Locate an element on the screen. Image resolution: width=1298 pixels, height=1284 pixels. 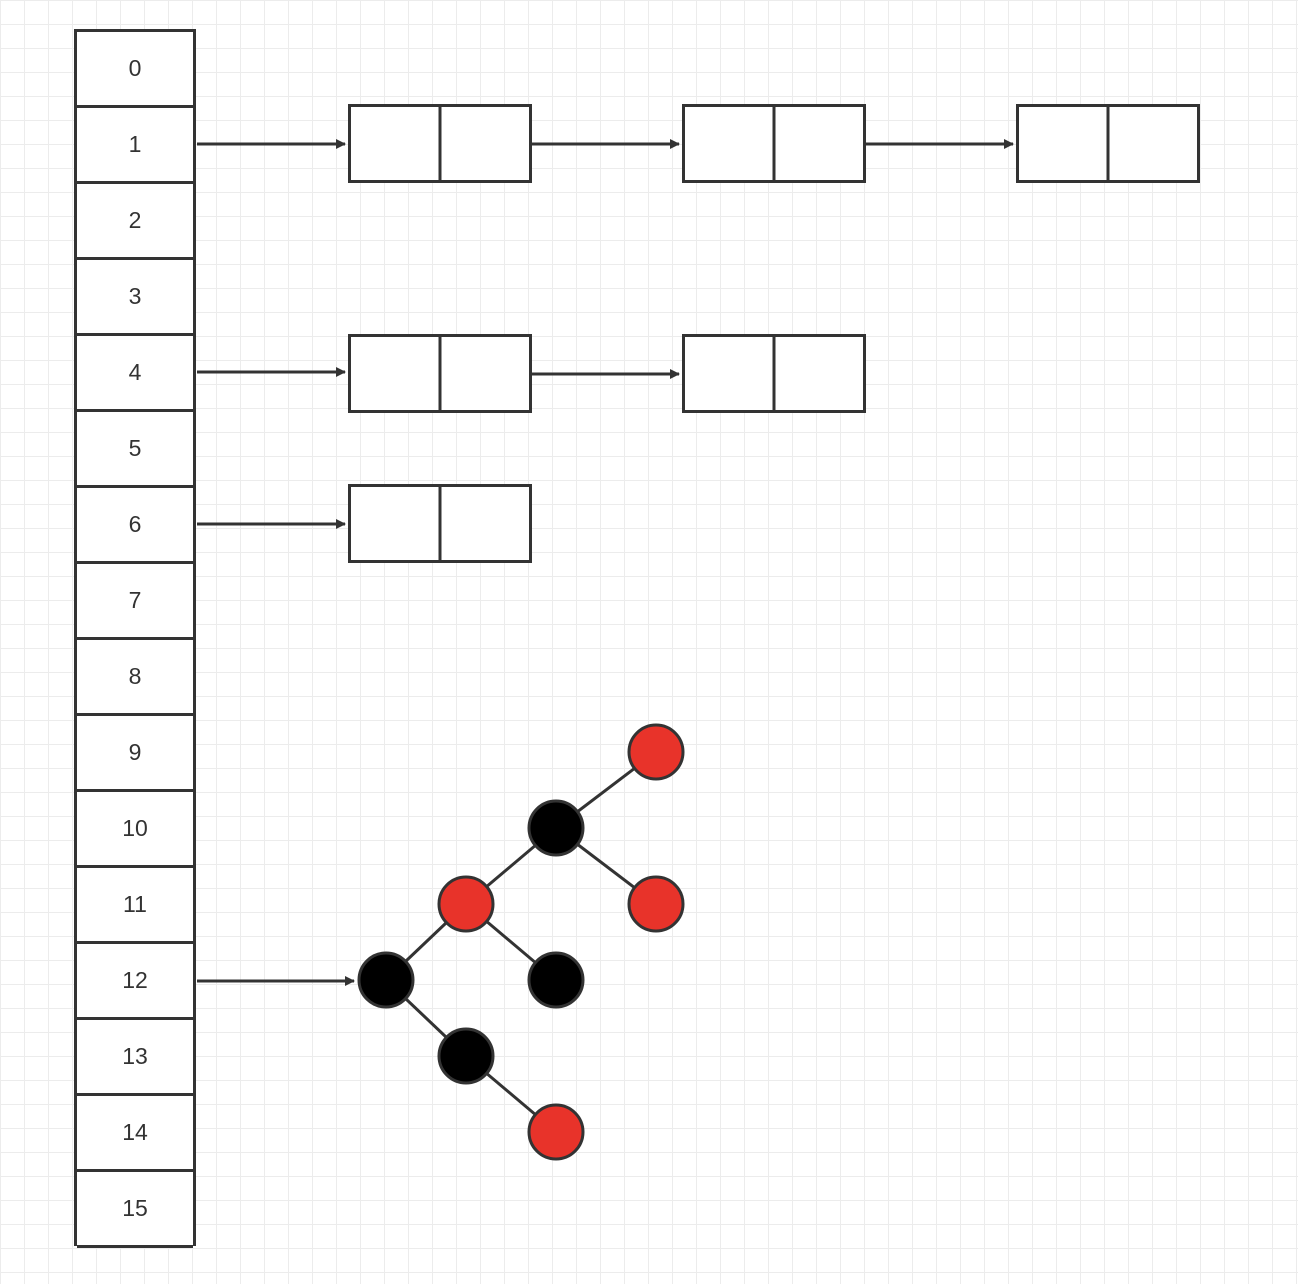
hash-bucket-array: 0 1 2 3 4 5 6 7 8 9 10 11 12 13 14 15 is located at coordinates (135, 638).